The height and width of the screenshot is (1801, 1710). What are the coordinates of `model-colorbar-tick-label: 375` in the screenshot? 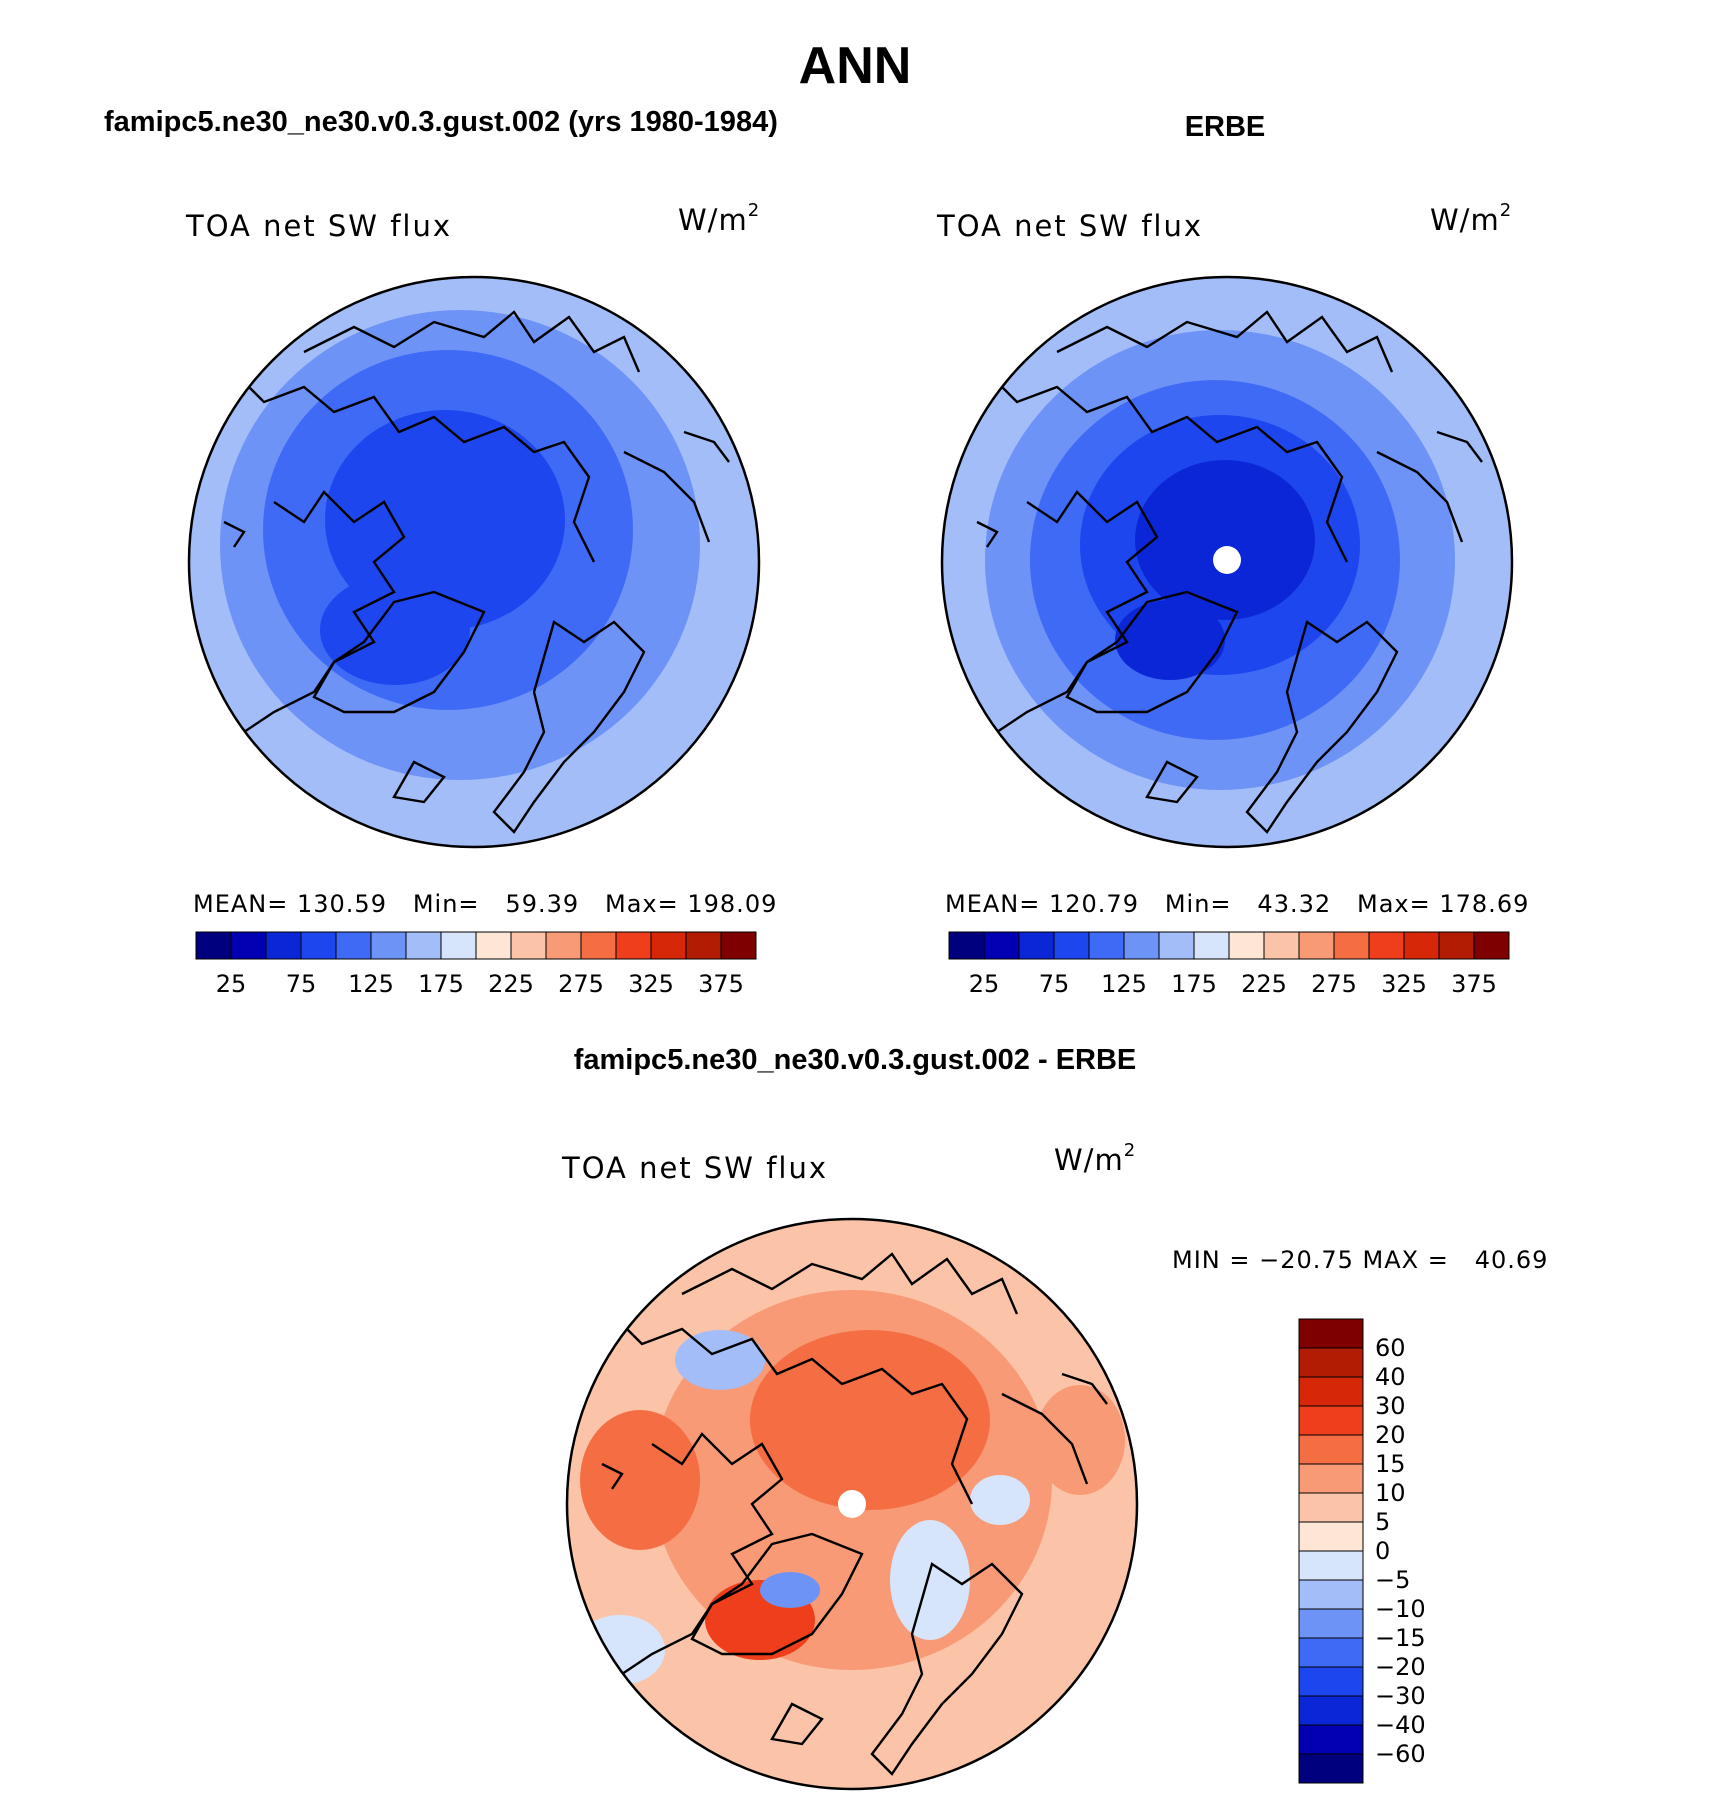 It's located at (721, 984).